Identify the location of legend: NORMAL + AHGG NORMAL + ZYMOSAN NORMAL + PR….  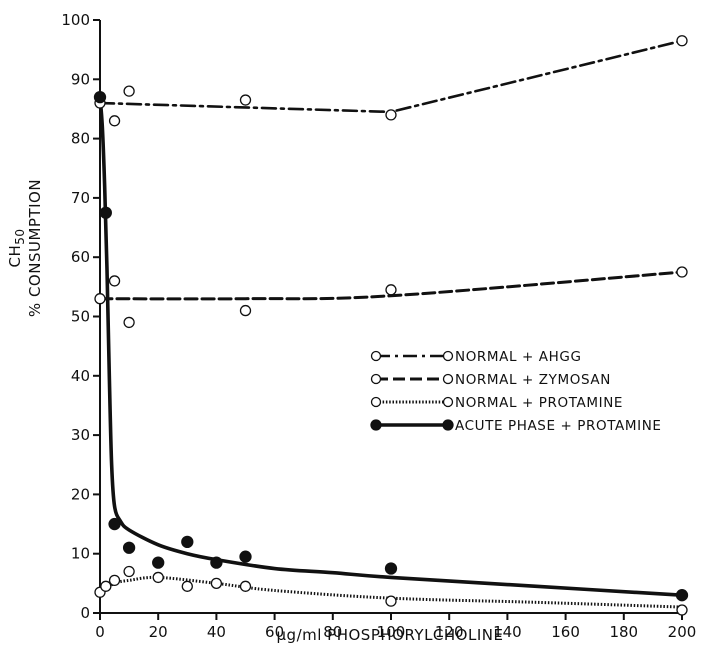
(516, 391).